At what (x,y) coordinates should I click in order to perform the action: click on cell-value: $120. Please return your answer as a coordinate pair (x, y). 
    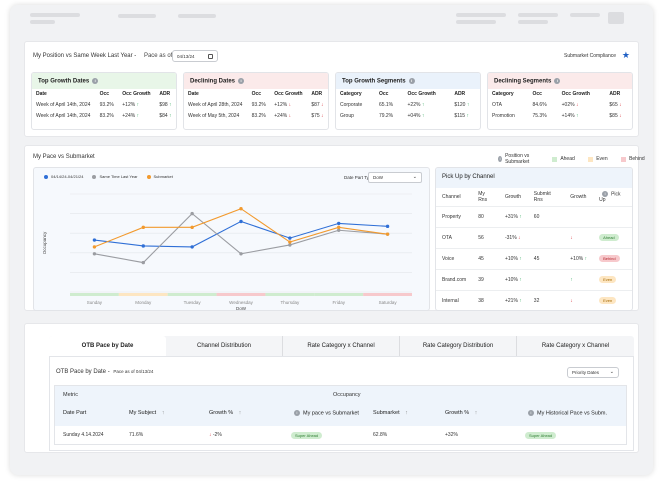
    Looking at the image, I should click on (460, 104).